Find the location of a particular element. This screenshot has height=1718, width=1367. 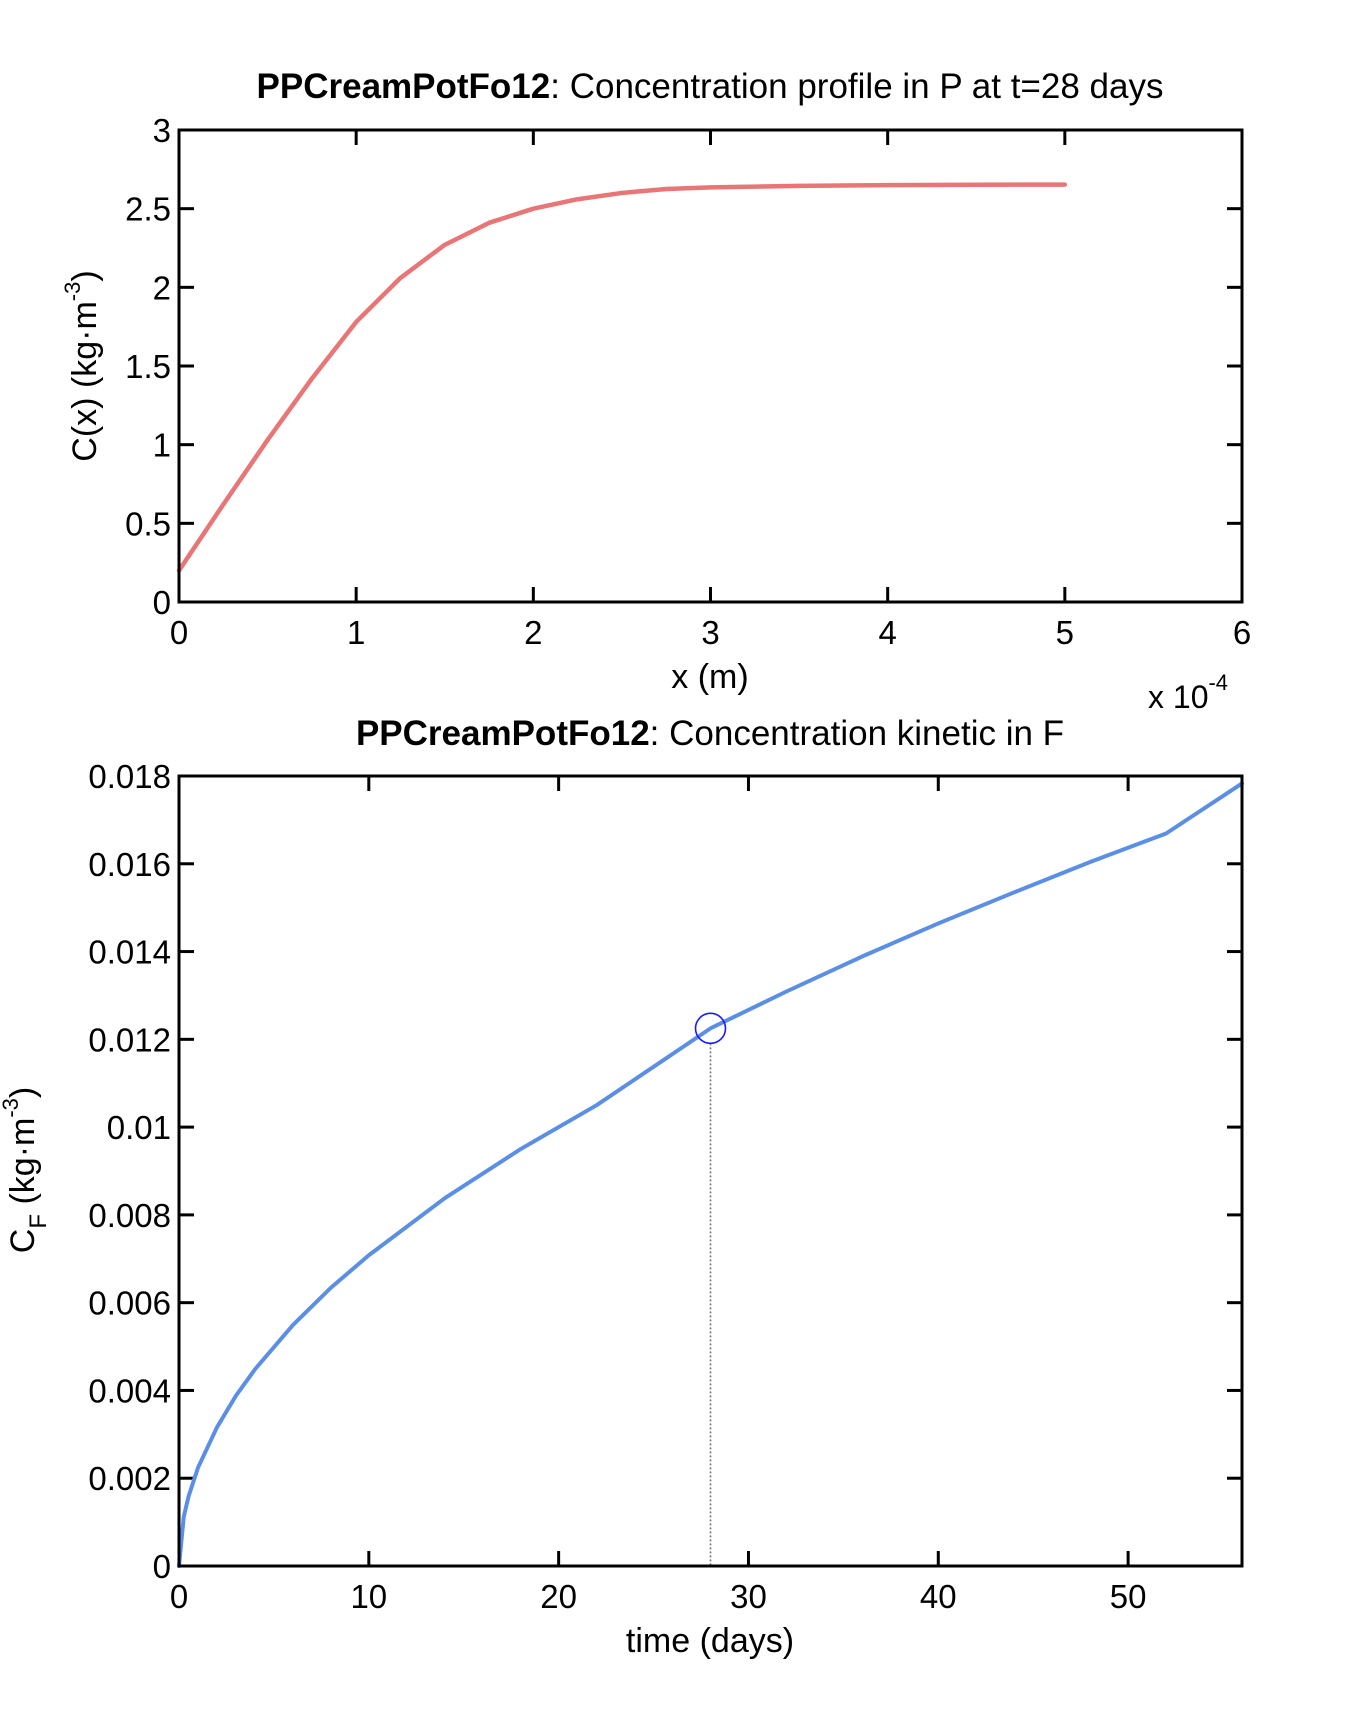

chart2-y-axis-label-rest: (kg·m is located at coordinates (23, 1166).